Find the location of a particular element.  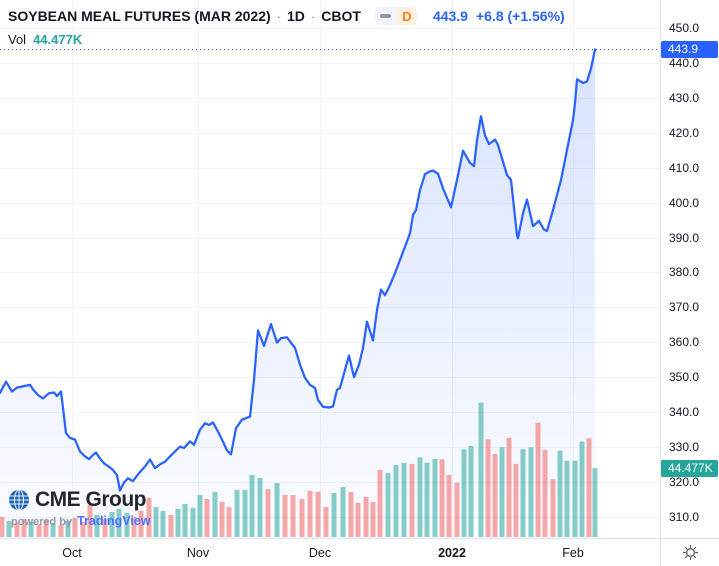

quote-values: 443.9 +6.8 (+1.56%) is located at coordinates (499, 16).